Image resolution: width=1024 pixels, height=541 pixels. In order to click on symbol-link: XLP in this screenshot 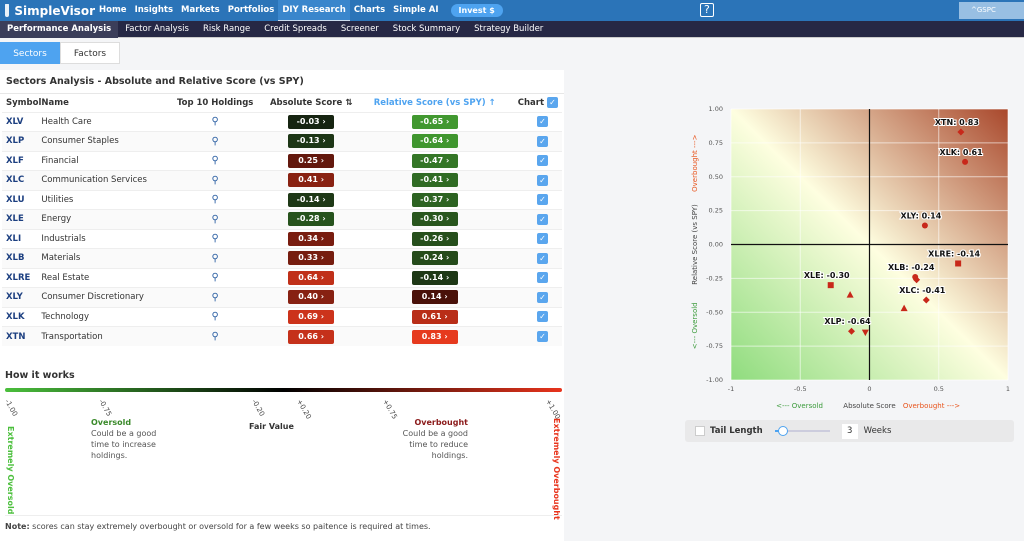, I will do `click(22, 141)`.